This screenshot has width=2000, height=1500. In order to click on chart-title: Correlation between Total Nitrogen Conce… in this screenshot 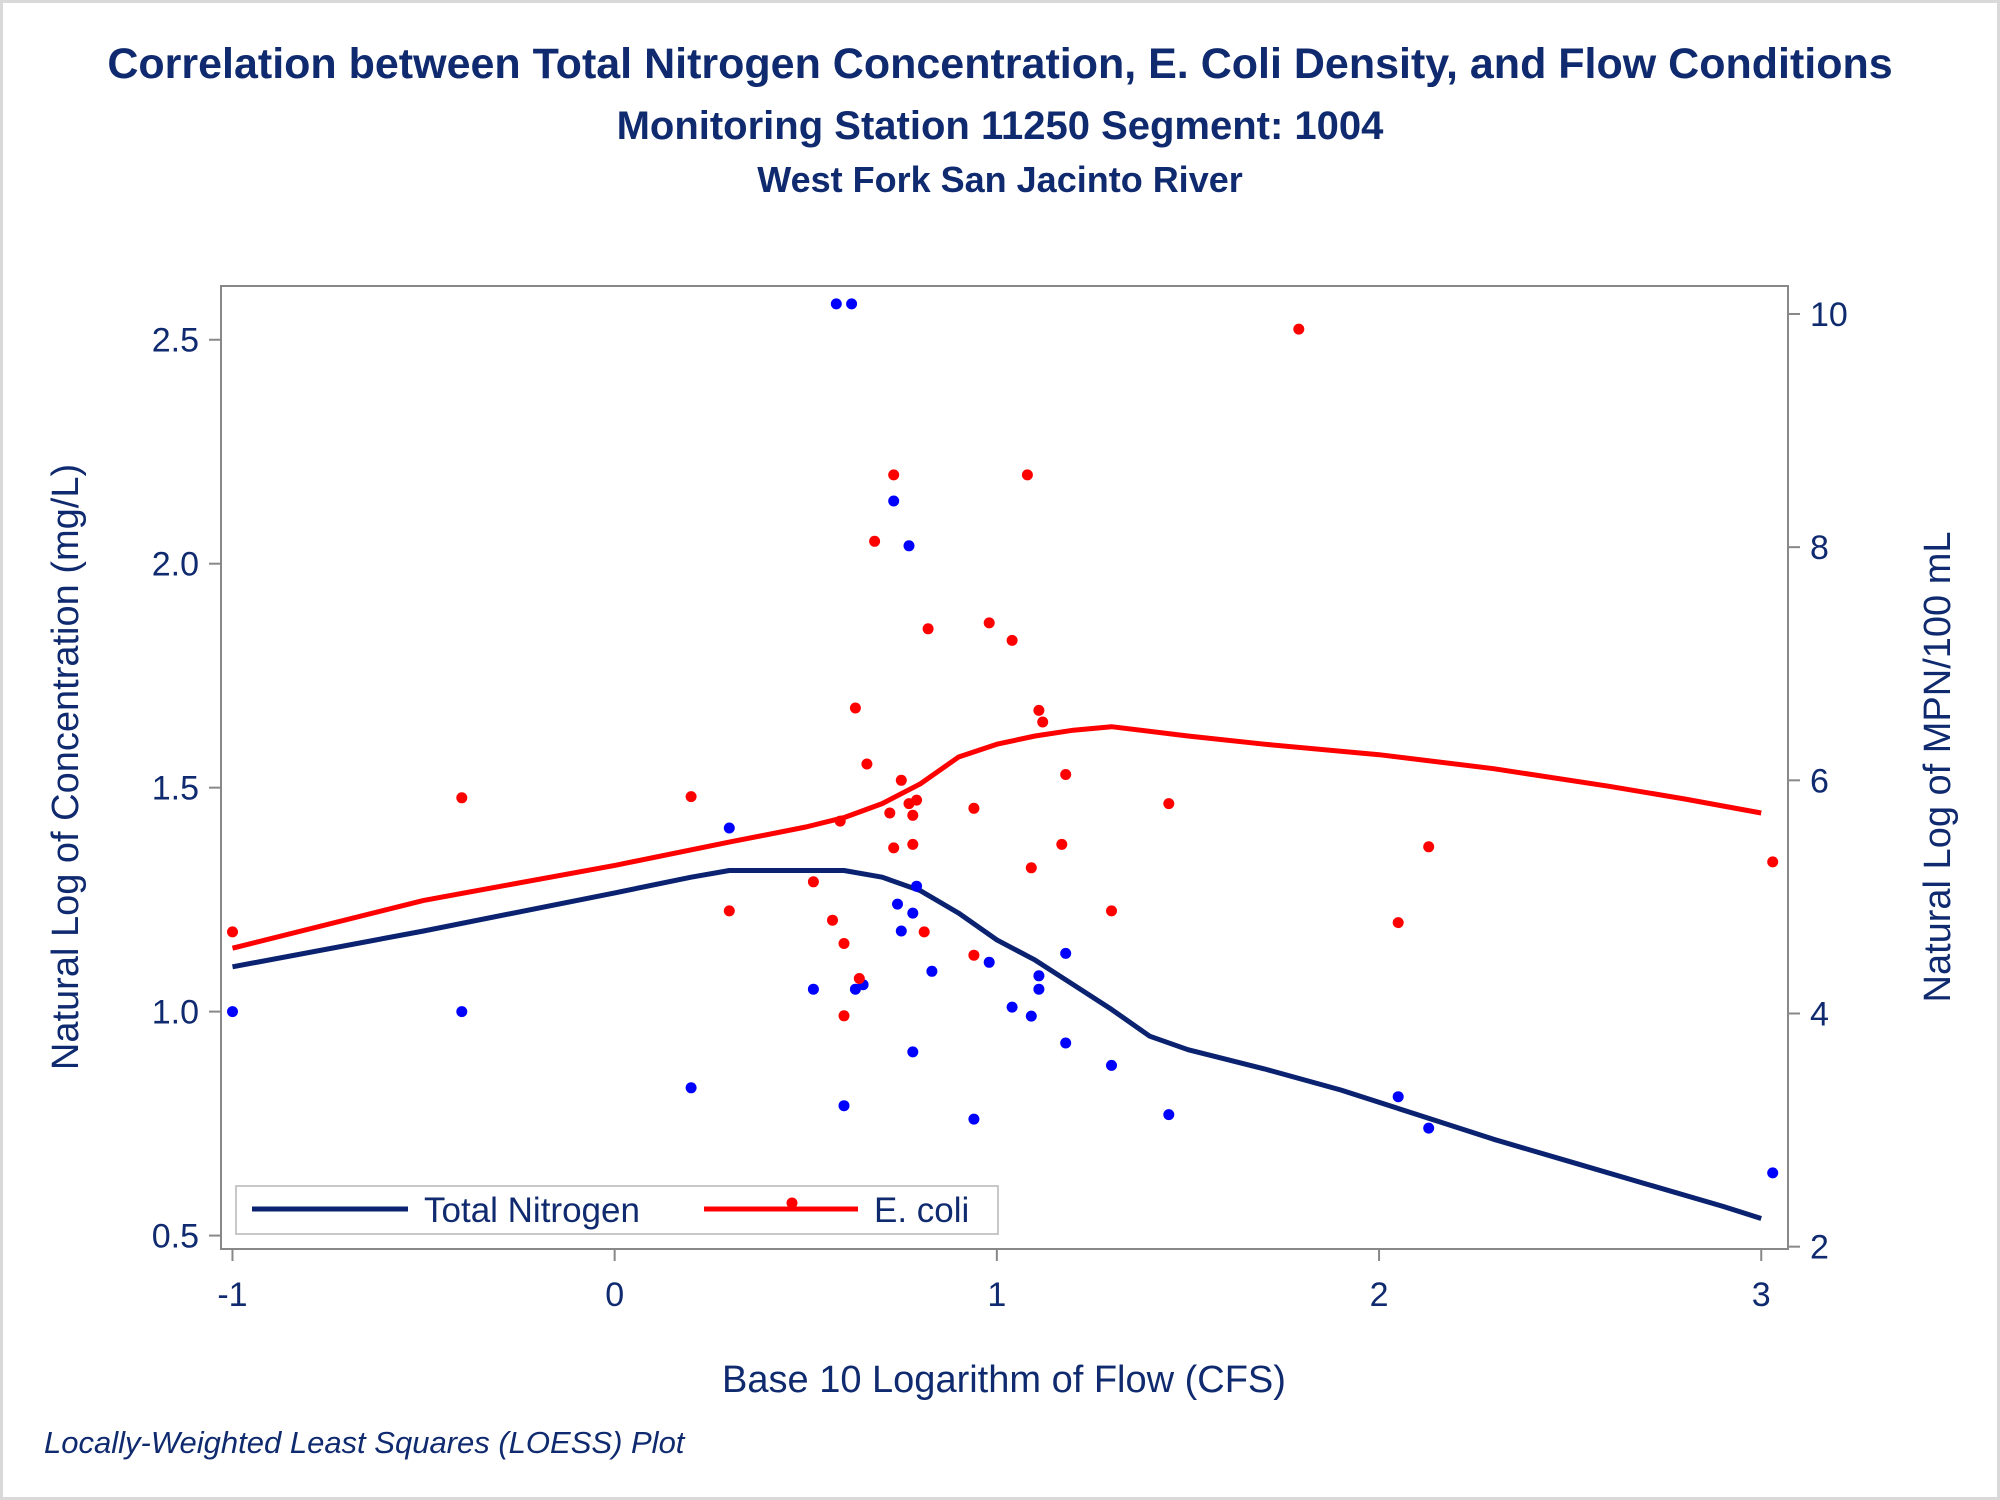, I will do `click(1000, 64)`.